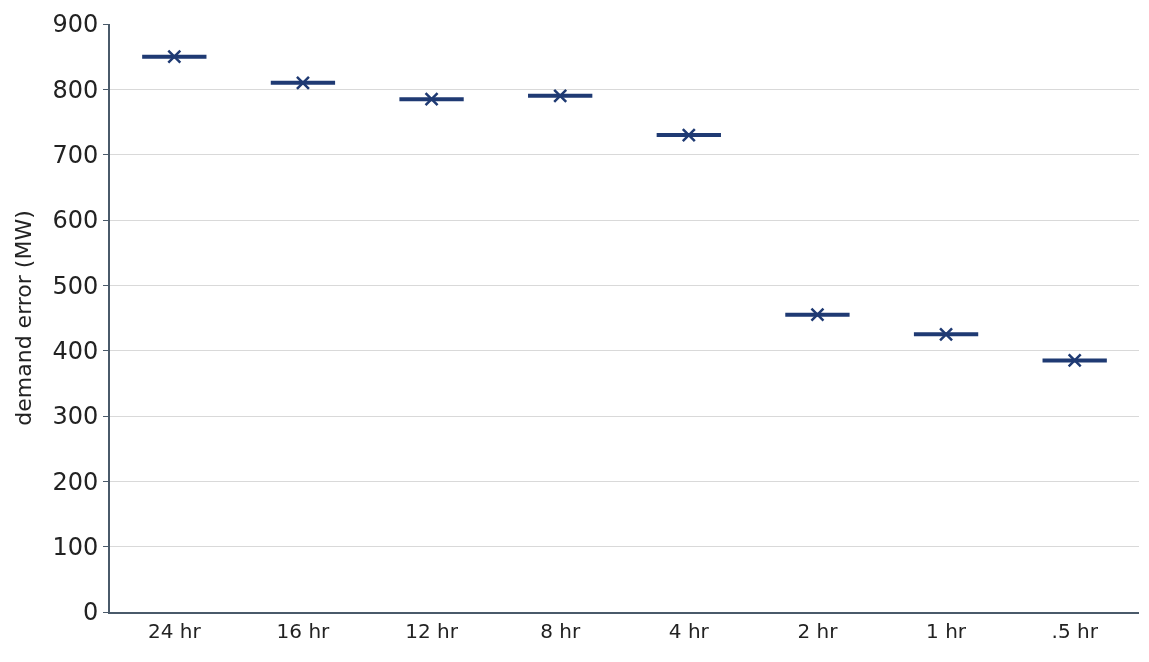  I want to click on x-tick-label: 4 hr, so click(689, 631).